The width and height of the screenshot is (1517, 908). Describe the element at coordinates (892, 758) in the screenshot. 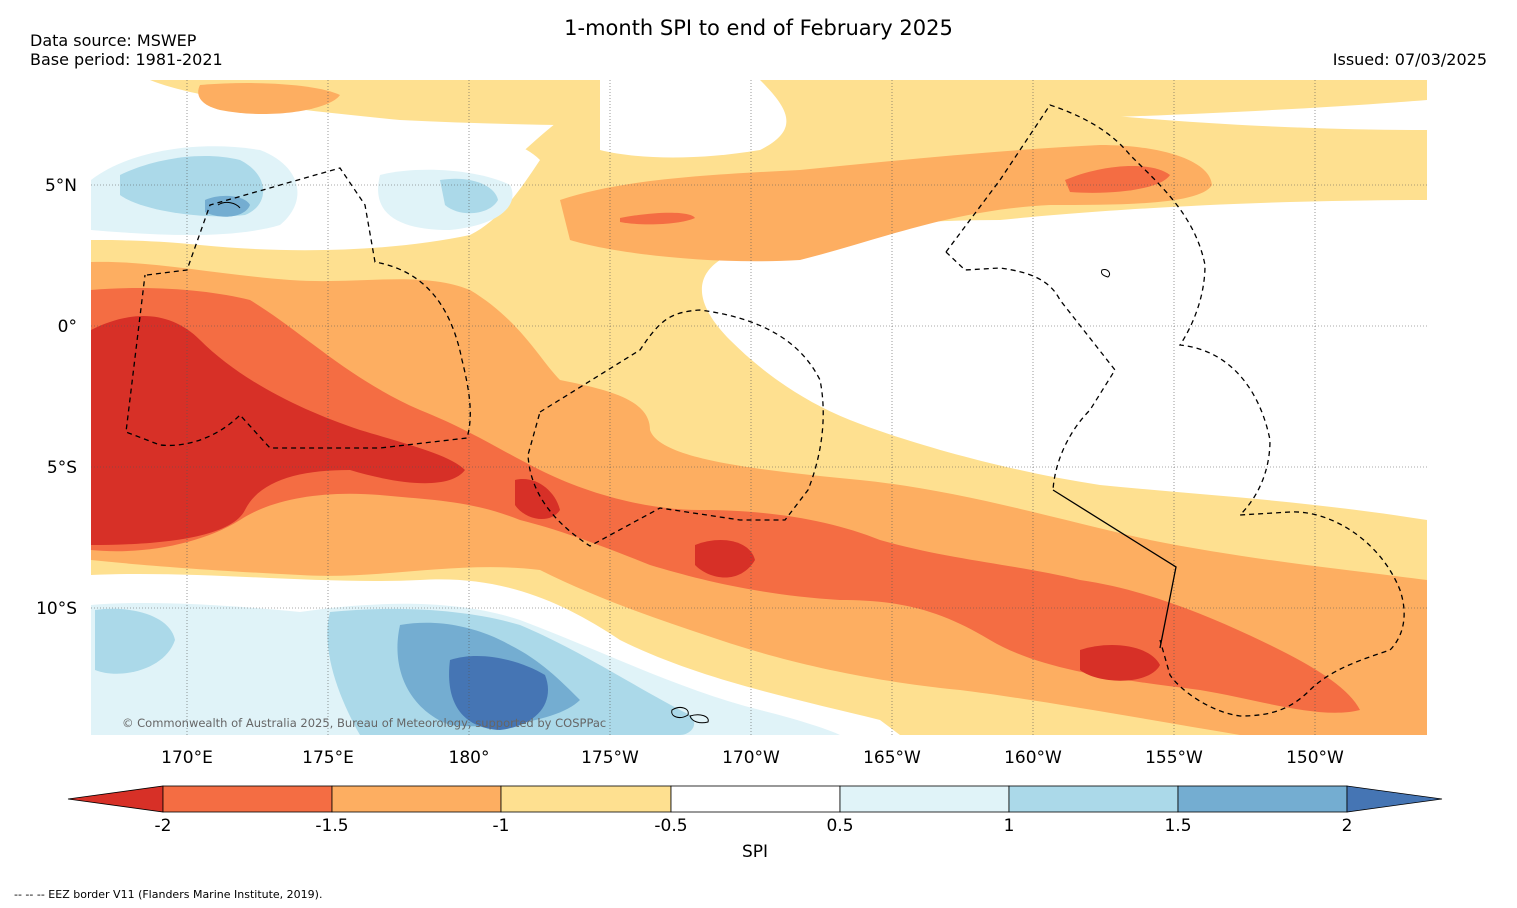

I see `lon-label: 165°W` at that location.